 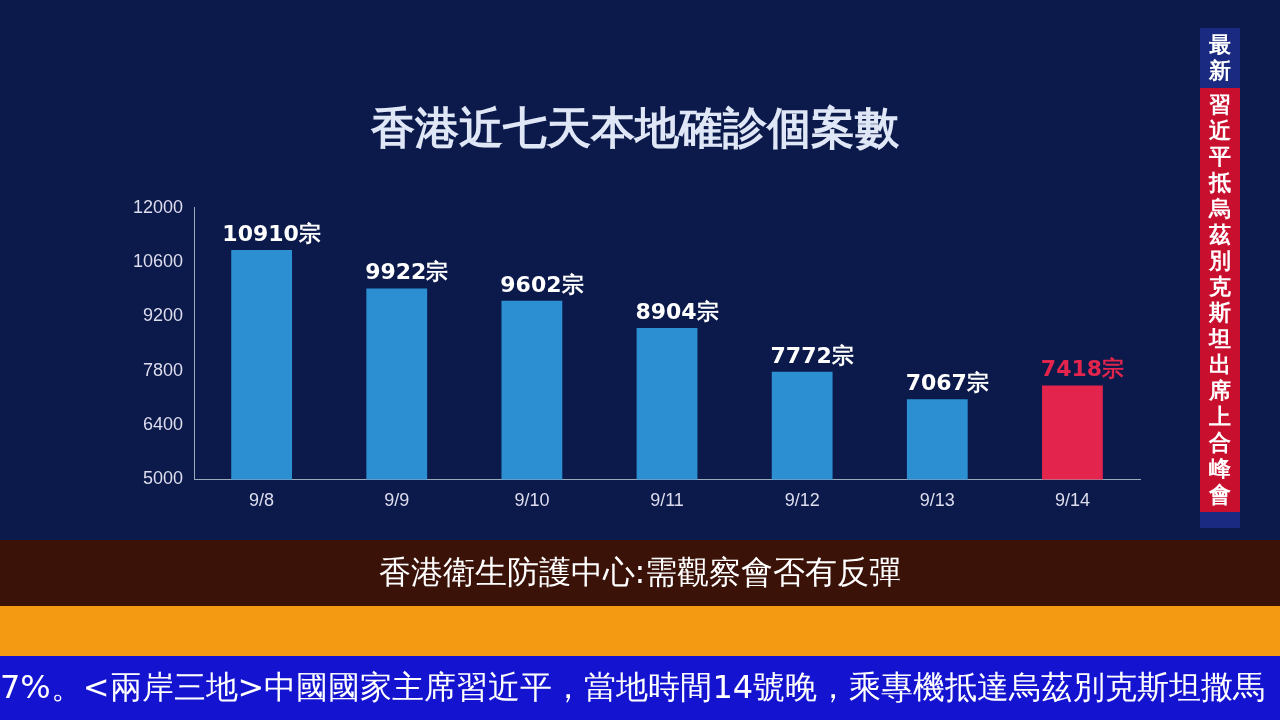 I want to click on x-tick-label: 9/8, so click(x=262, y=500).